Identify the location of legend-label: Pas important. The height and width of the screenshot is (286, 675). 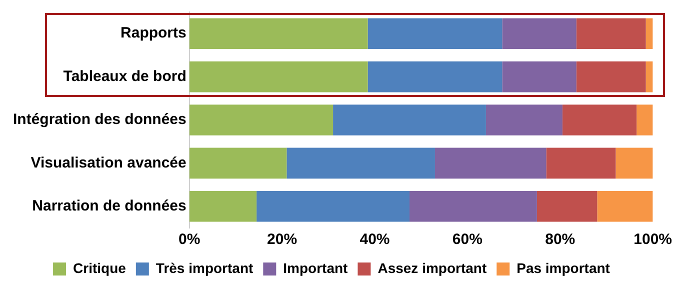
(563, 268).